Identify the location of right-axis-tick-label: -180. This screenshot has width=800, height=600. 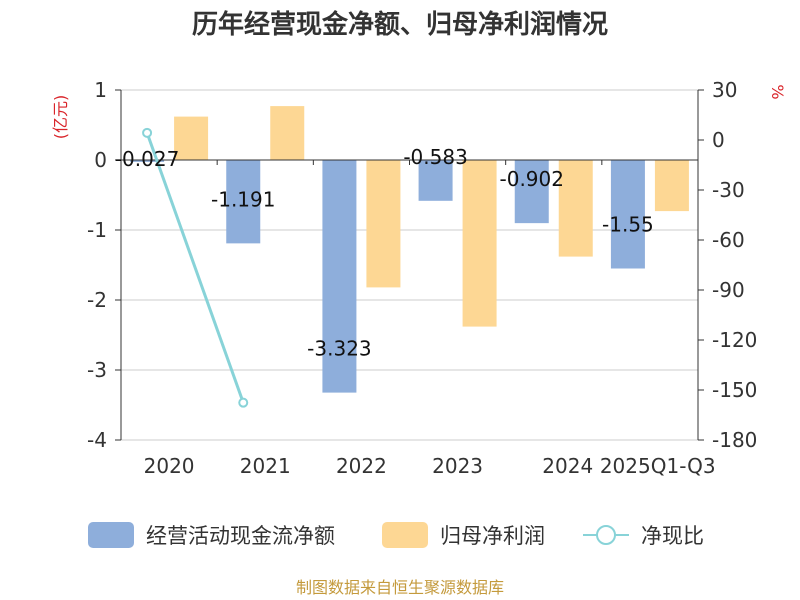
(734, 440).